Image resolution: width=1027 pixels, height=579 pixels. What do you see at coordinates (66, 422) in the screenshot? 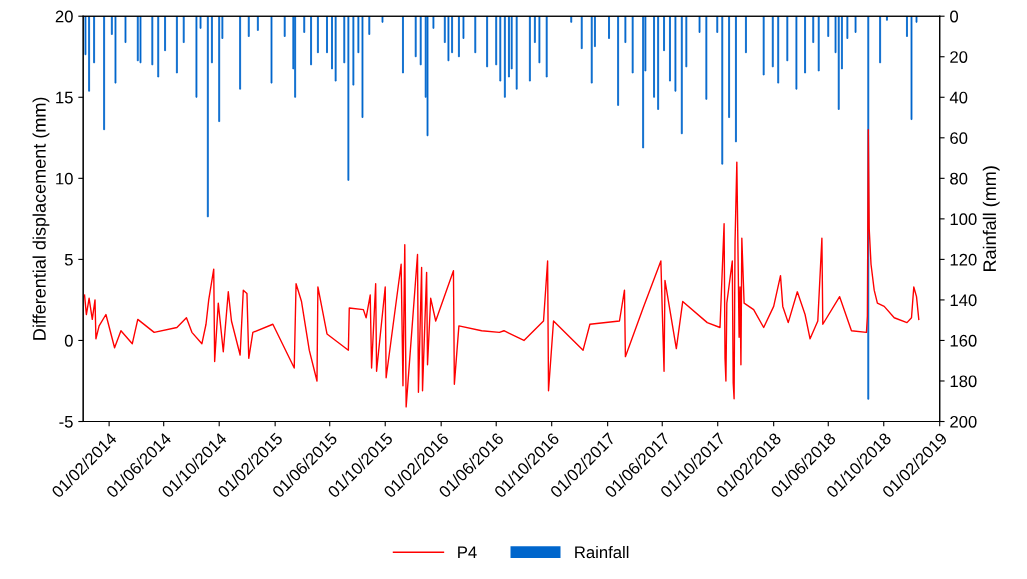
I see `y-tick-label: -5` at bounding box center [66, 422].